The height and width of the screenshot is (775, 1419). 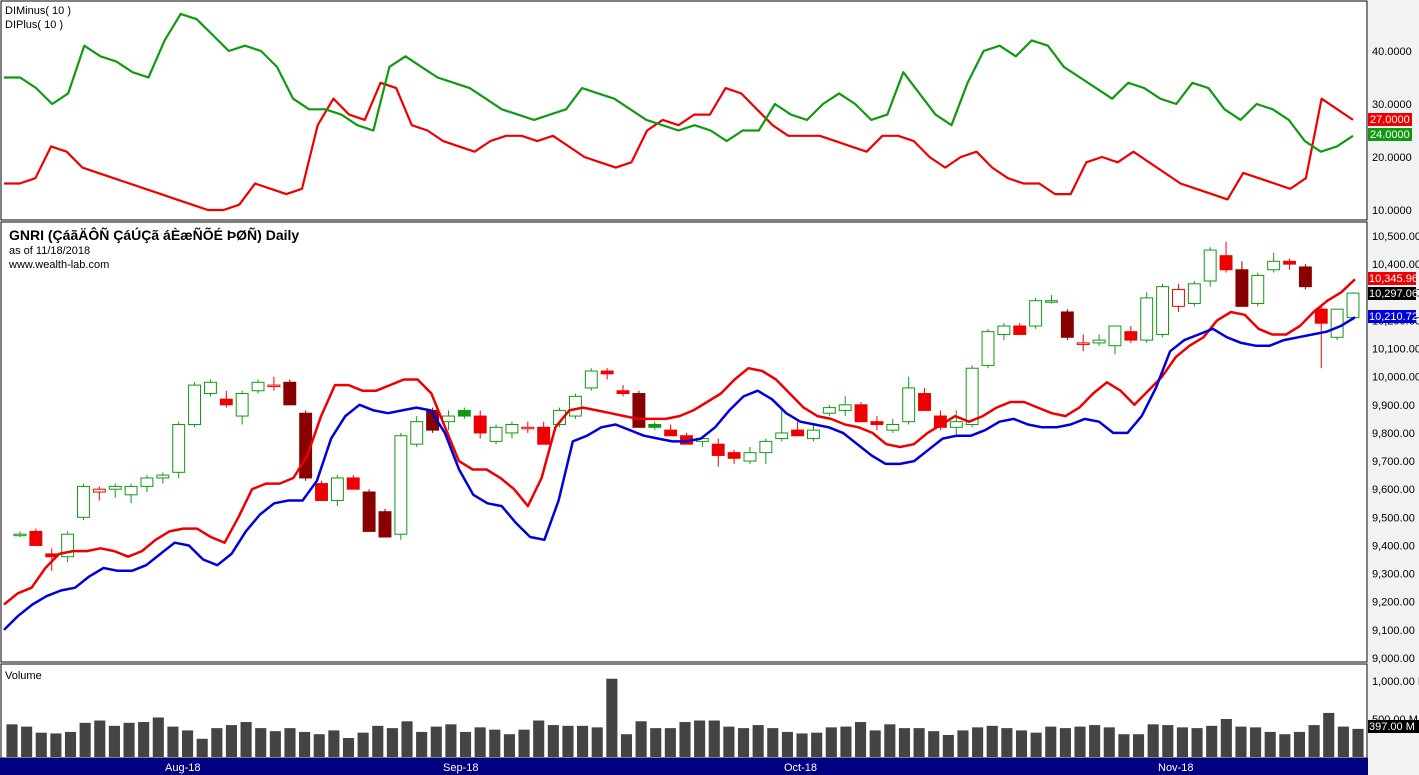 I want to click on di-axis-tick-label: 30.0000, so click(x=1392, y=105).